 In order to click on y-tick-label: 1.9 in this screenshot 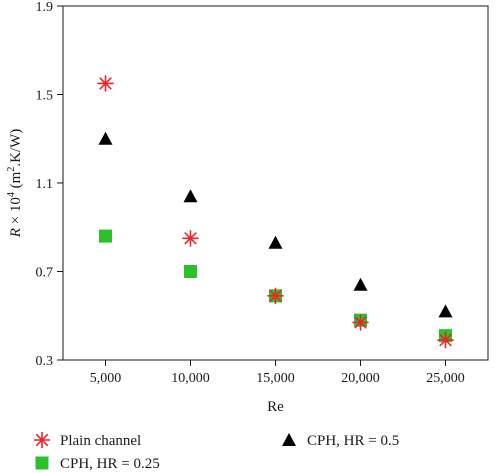, I will do `click(45, 7)`.